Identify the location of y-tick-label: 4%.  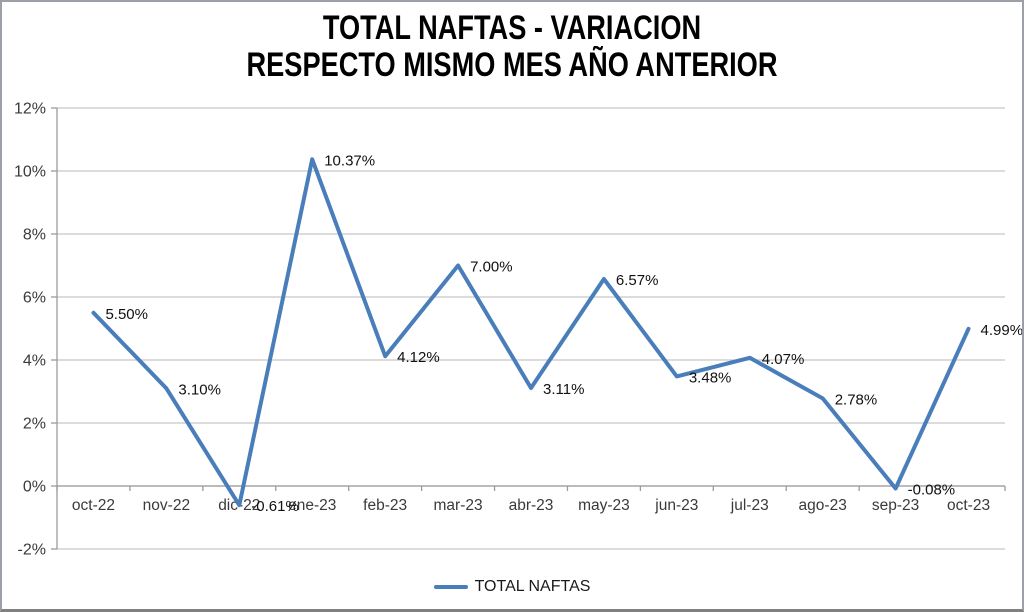
(34, 361).